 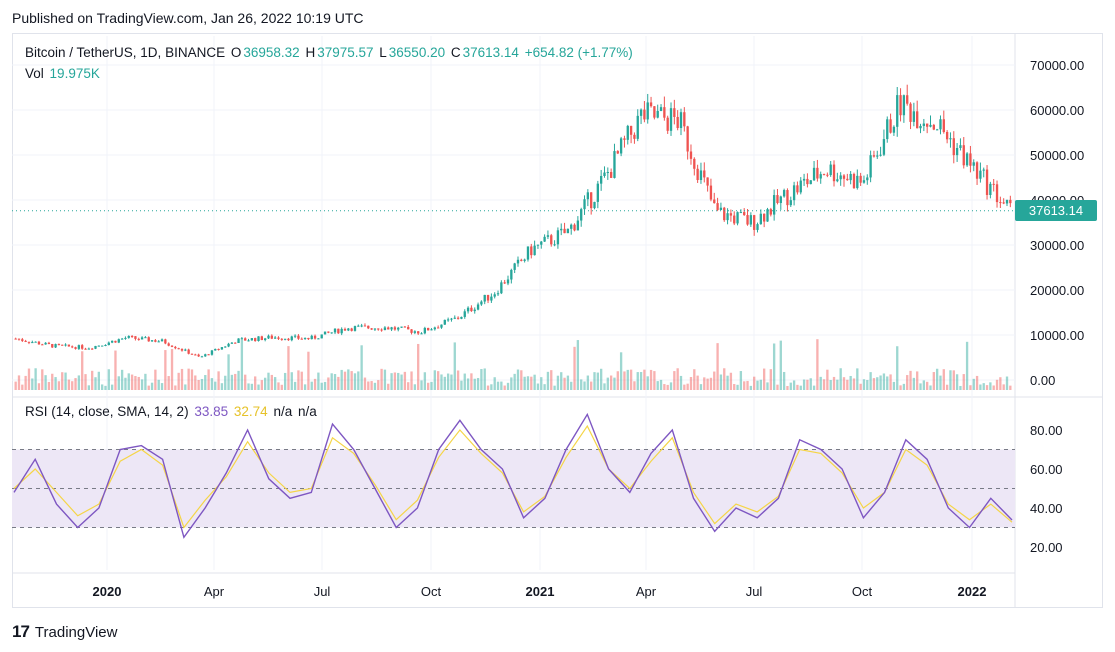 I want to click on y-tick-label: 60000.00, so click(x=1057, y=110).